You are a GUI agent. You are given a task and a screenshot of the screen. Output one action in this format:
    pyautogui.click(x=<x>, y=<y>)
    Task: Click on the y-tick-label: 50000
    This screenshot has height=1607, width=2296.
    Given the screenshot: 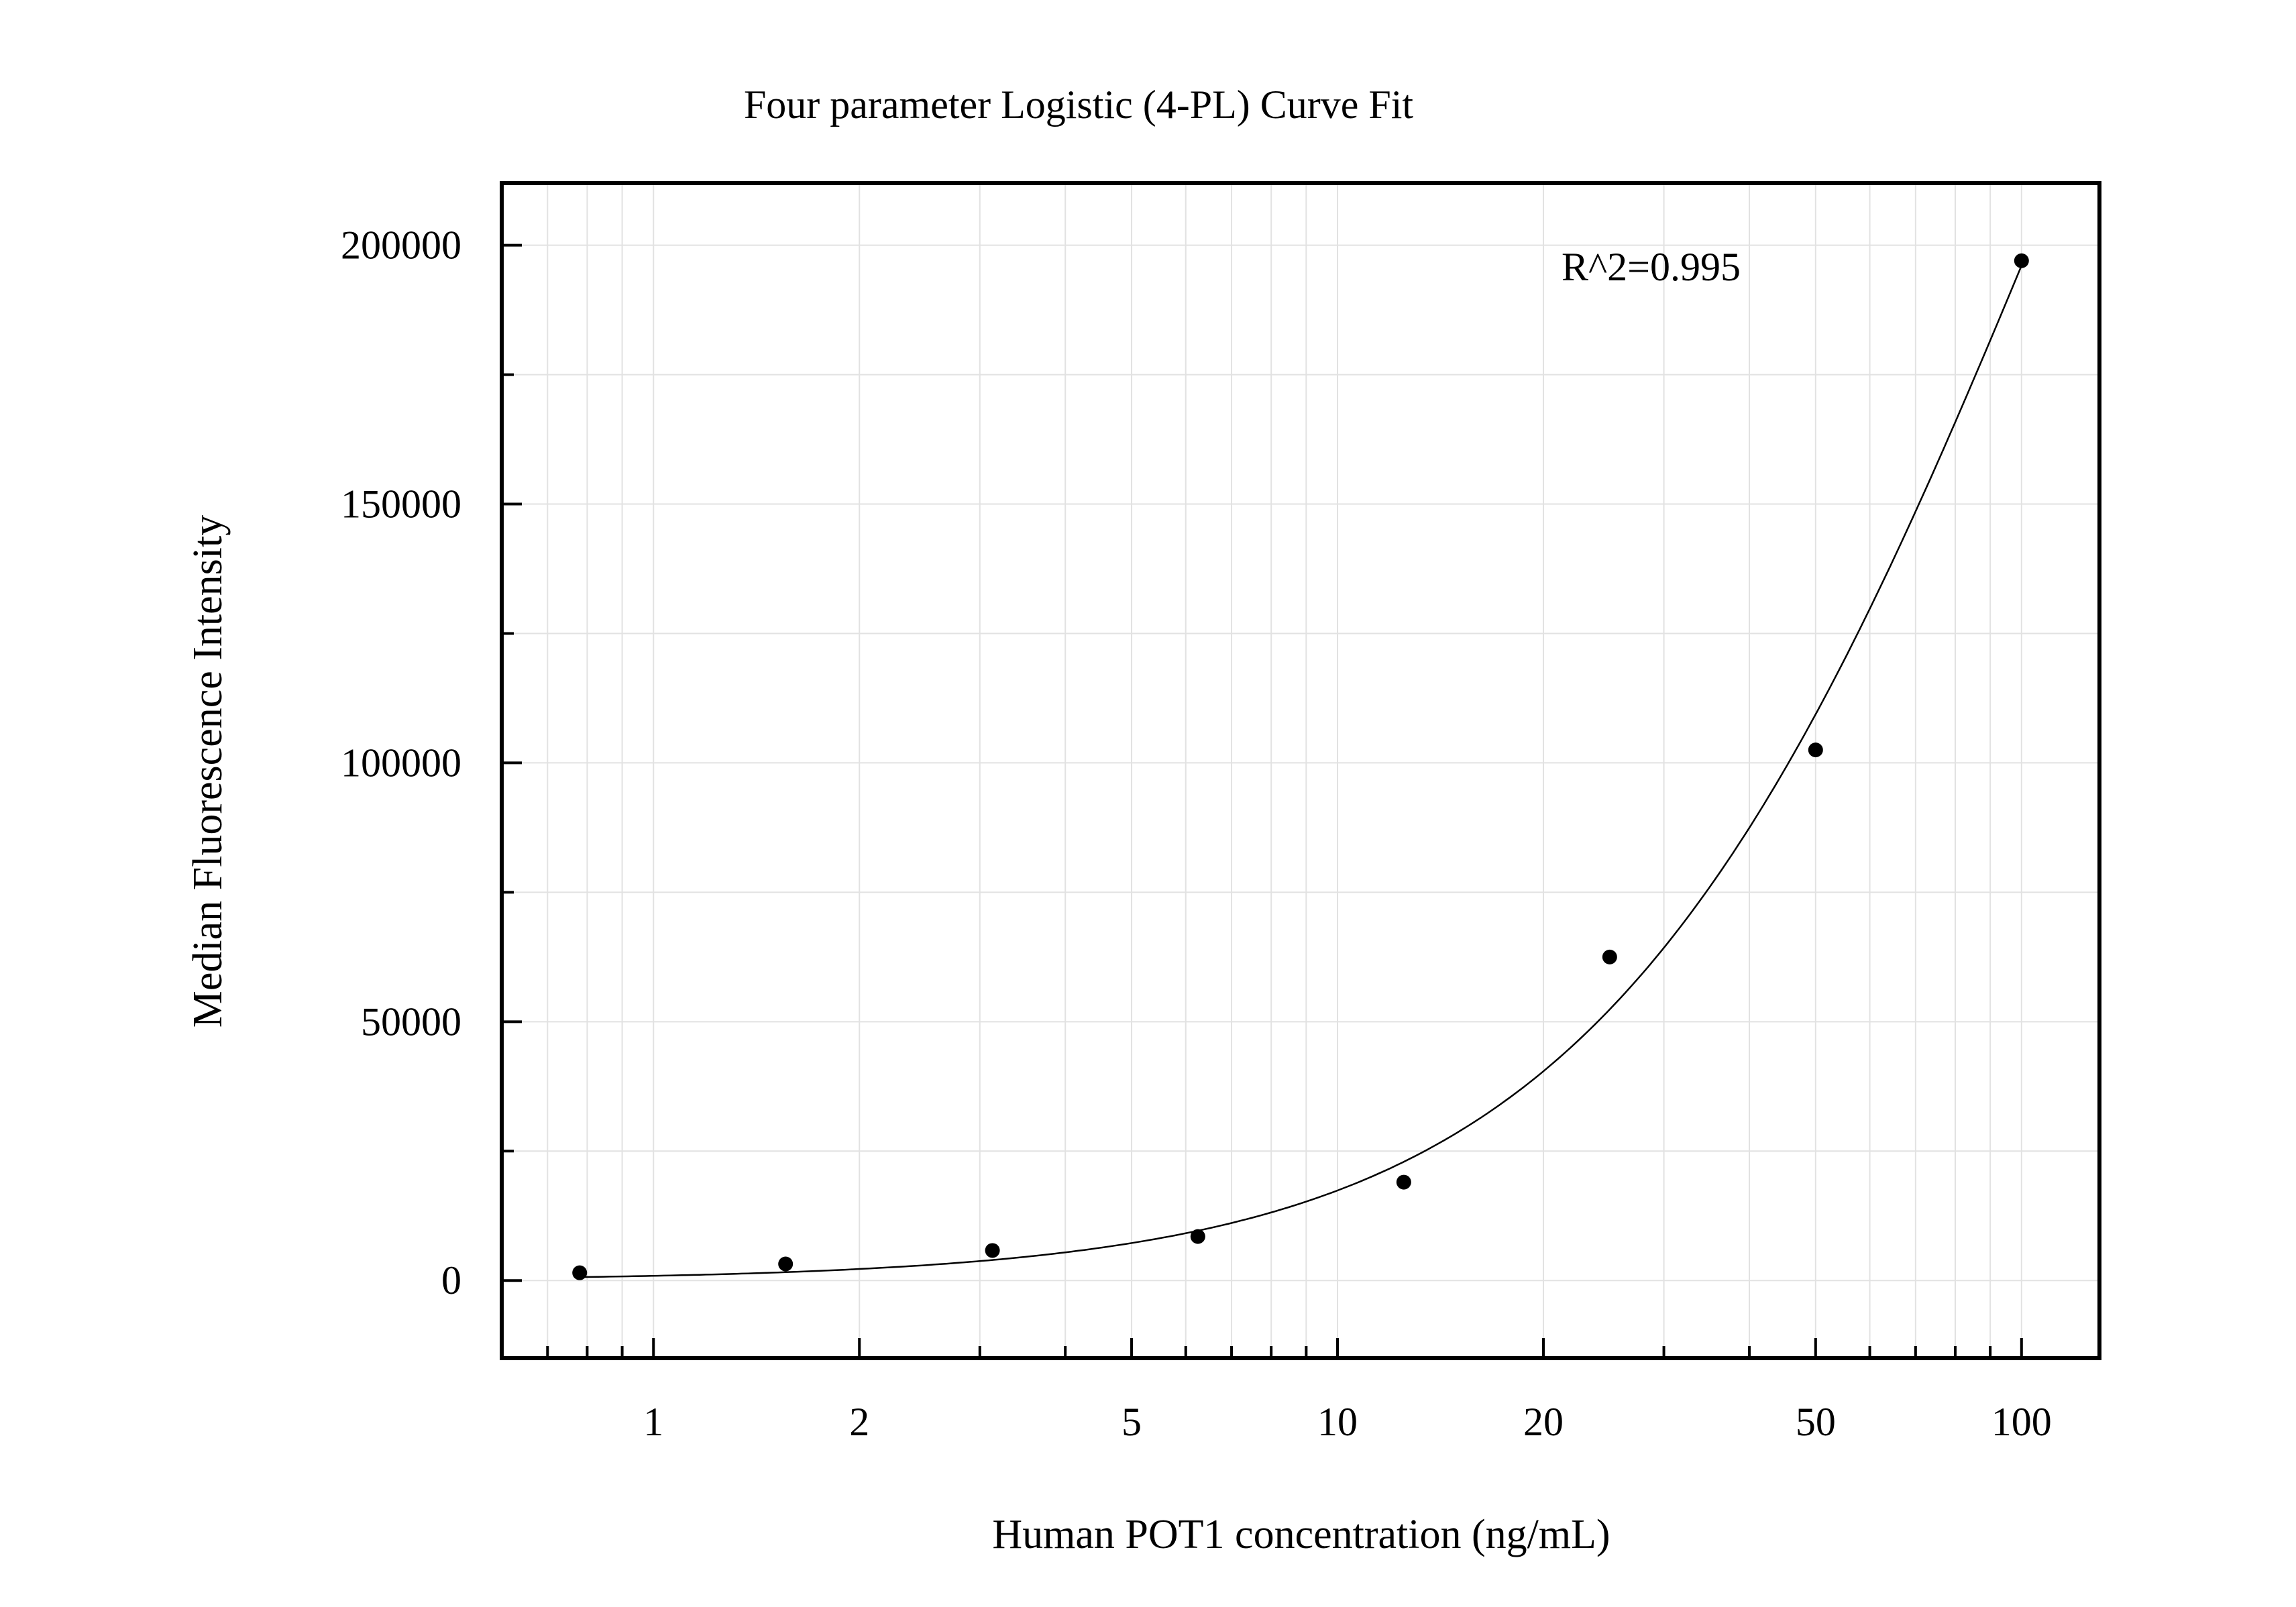 What is the action you would take?
    pyautogui.click(x=411, y=1021)
    